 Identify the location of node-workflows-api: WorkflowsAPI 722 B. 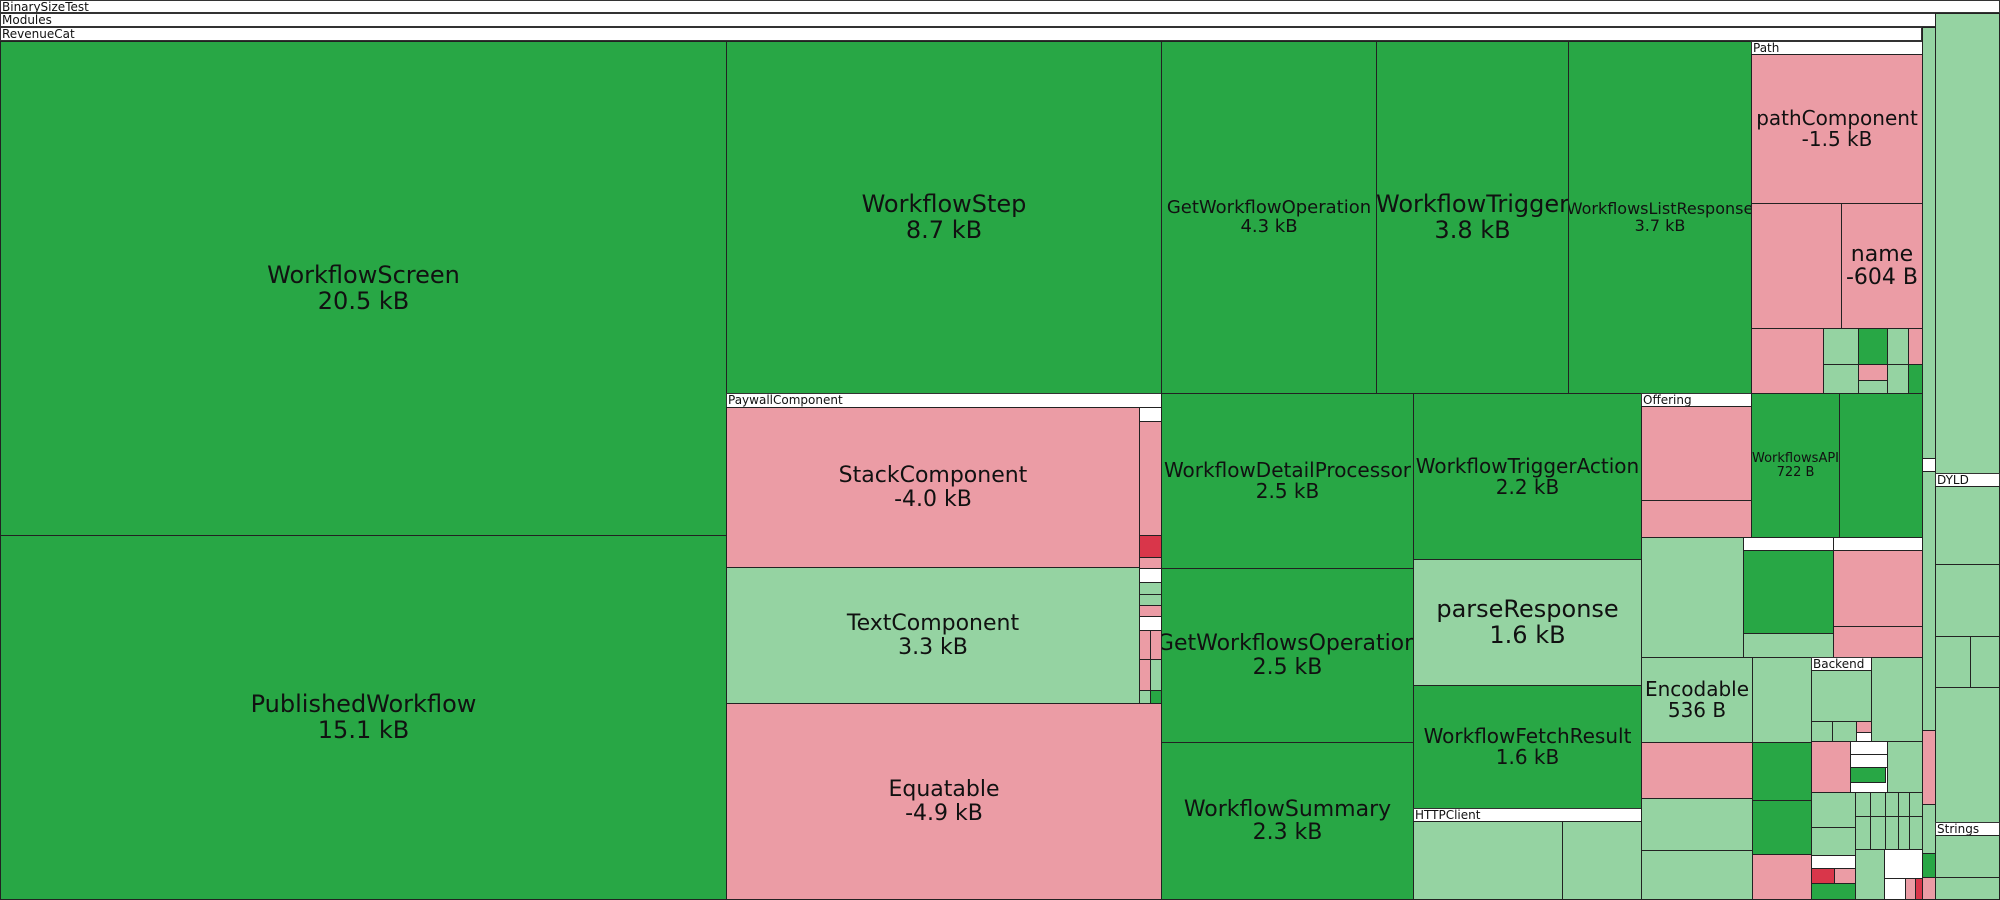
(1795, 465).